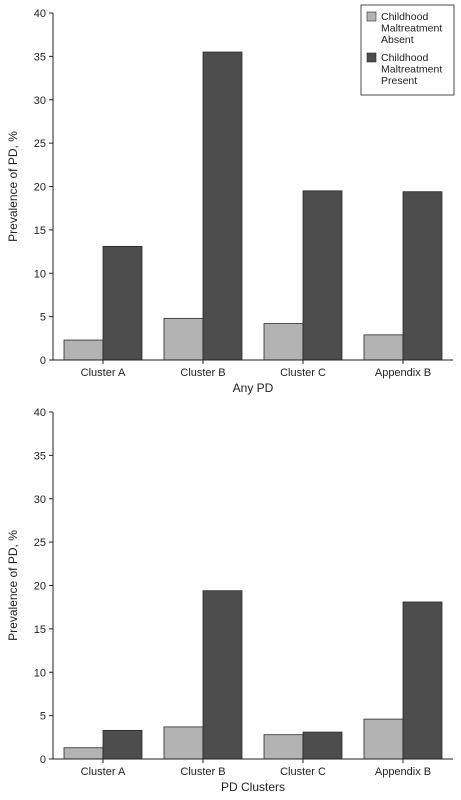 The height and width of the screenshot is (800, 461). I want to click on legend-swatch-present, so click(371, 57).